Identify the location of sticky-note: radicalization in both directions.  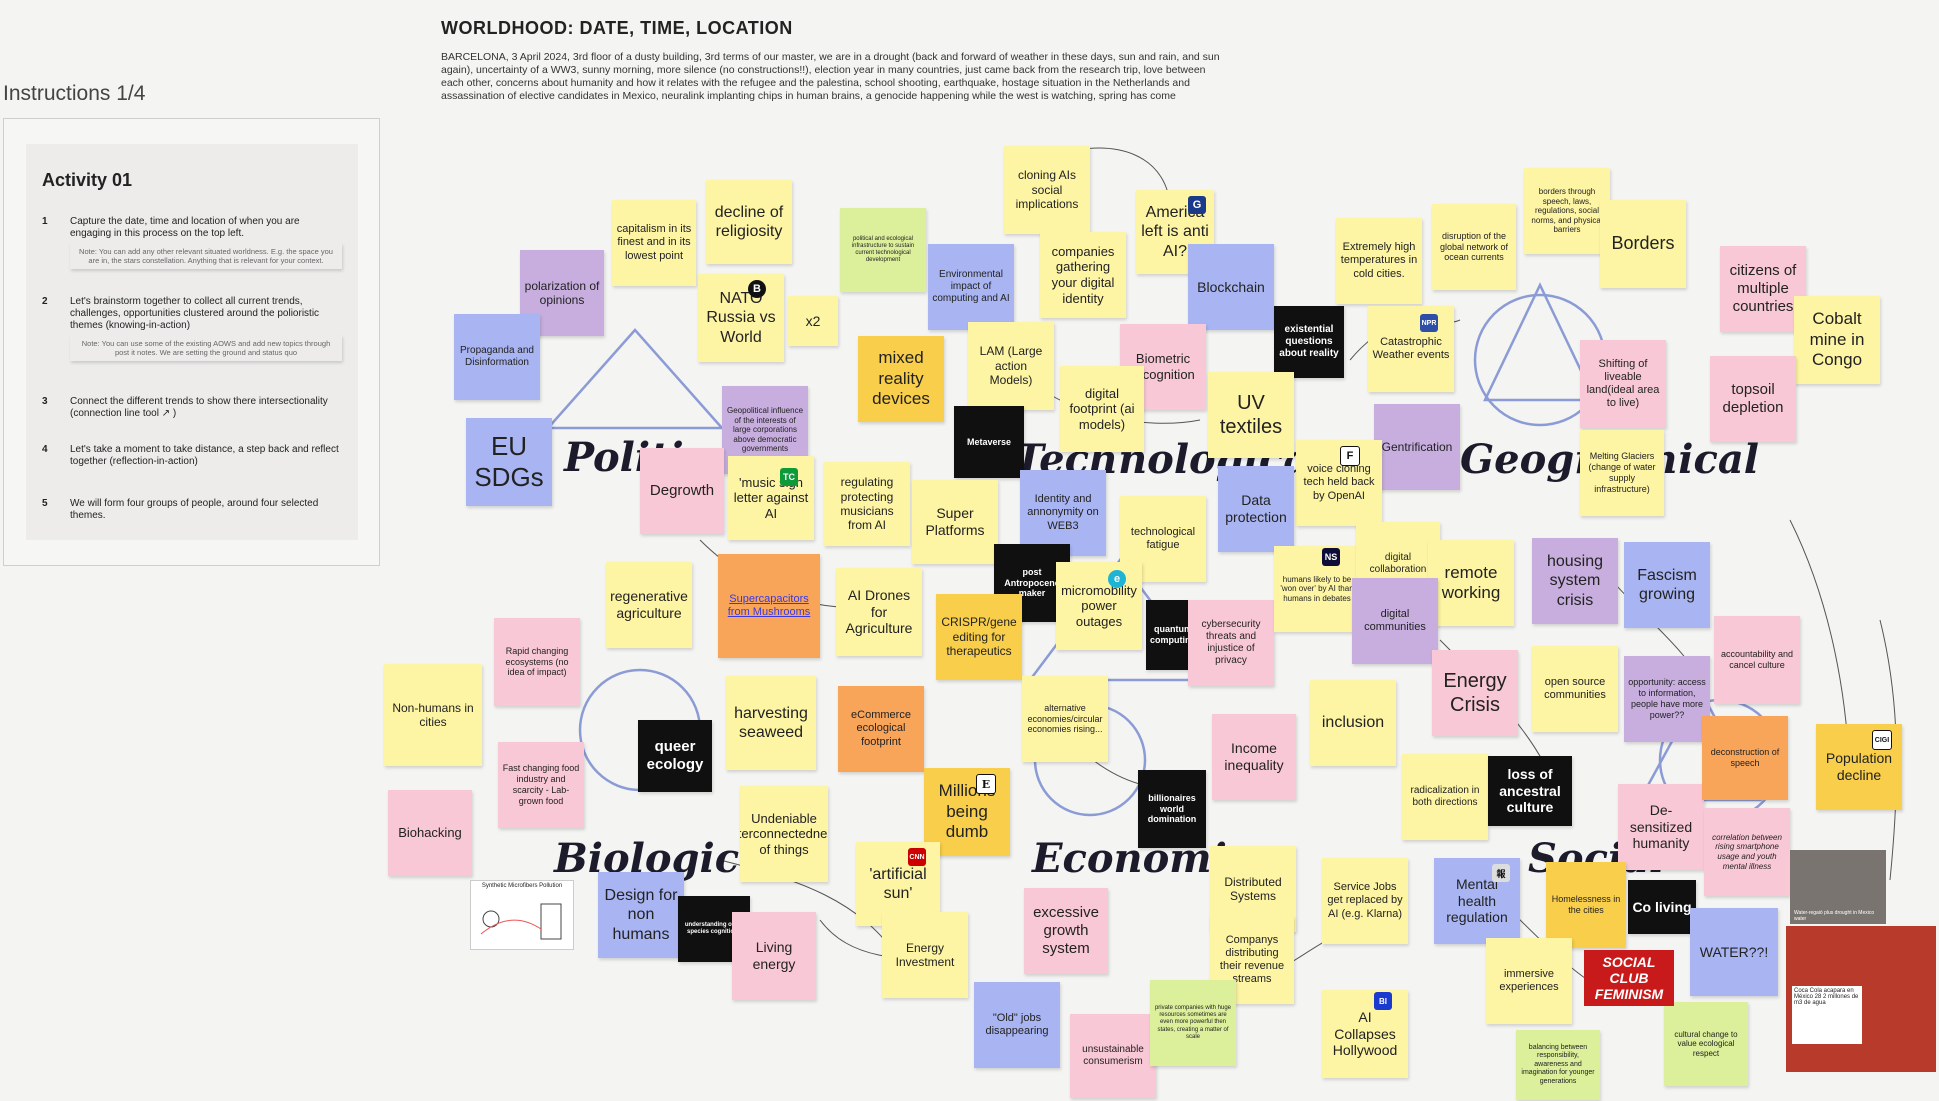
(1445, 797).